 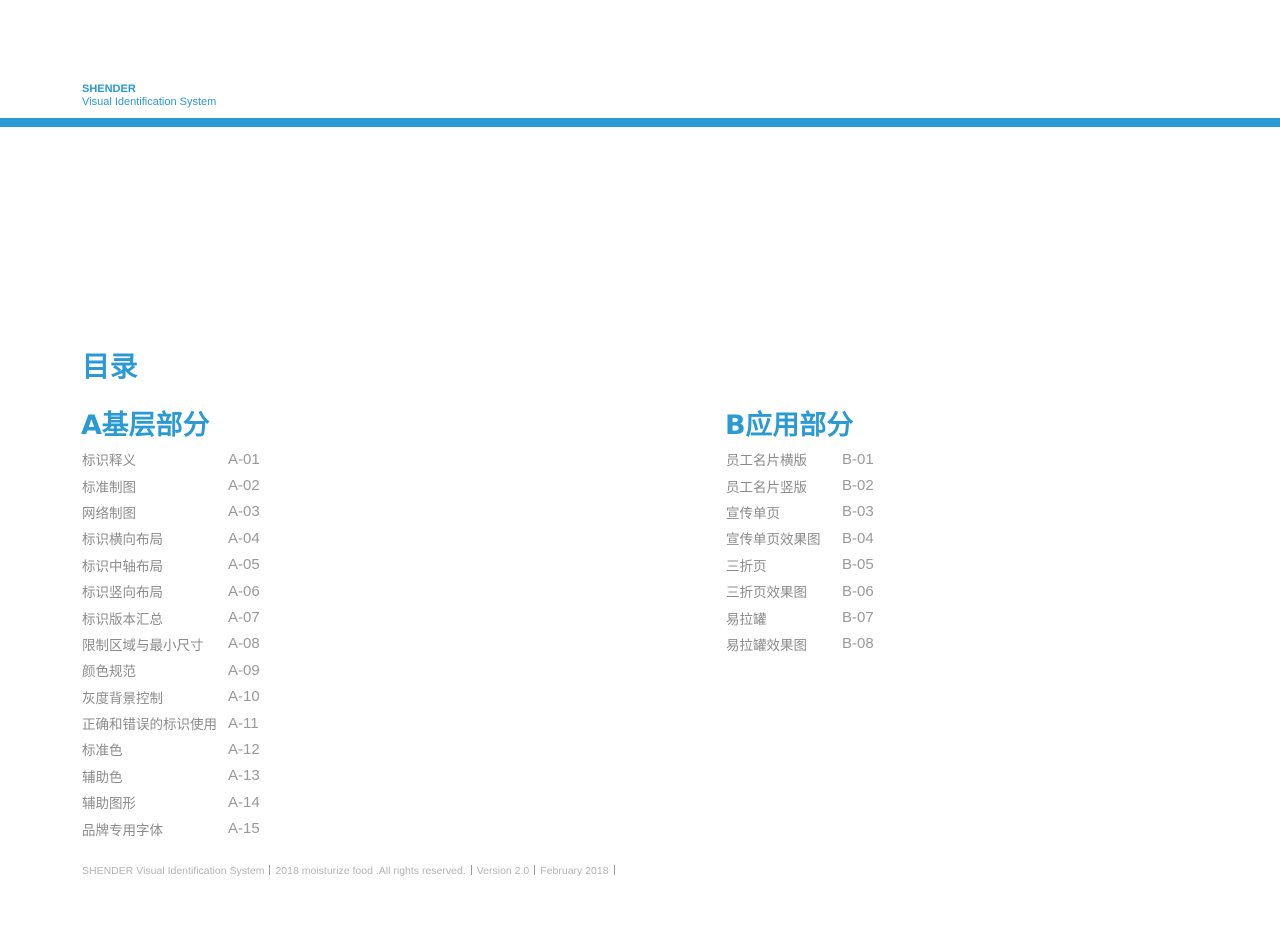 What do you see at coordinates (171, 776) in the screenshot?
I see `toc-entry: 辅助色 A-13` at bounding box center [171, 776].